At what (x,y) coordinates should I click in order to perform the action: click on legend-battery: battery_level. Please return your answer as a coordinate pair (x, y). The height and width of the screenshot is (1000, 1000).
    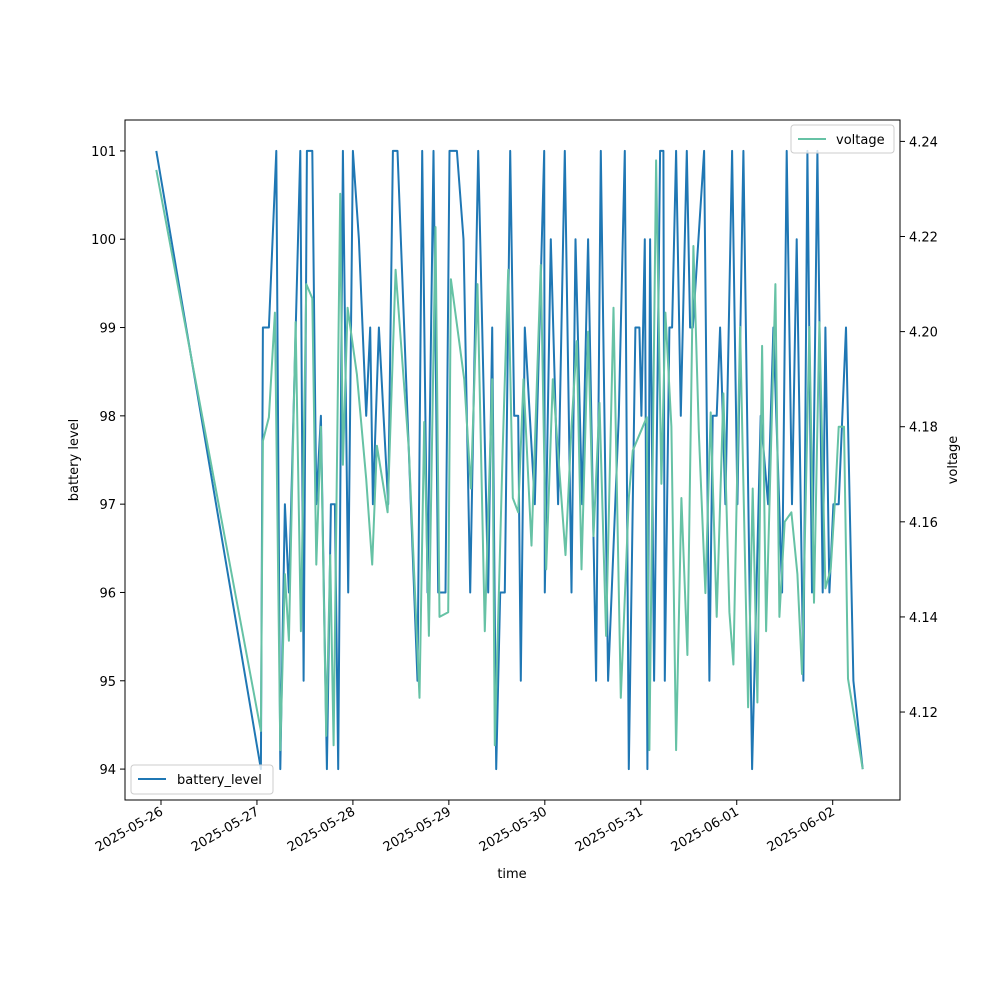
    Looking at the image, I should click on (202, 779).